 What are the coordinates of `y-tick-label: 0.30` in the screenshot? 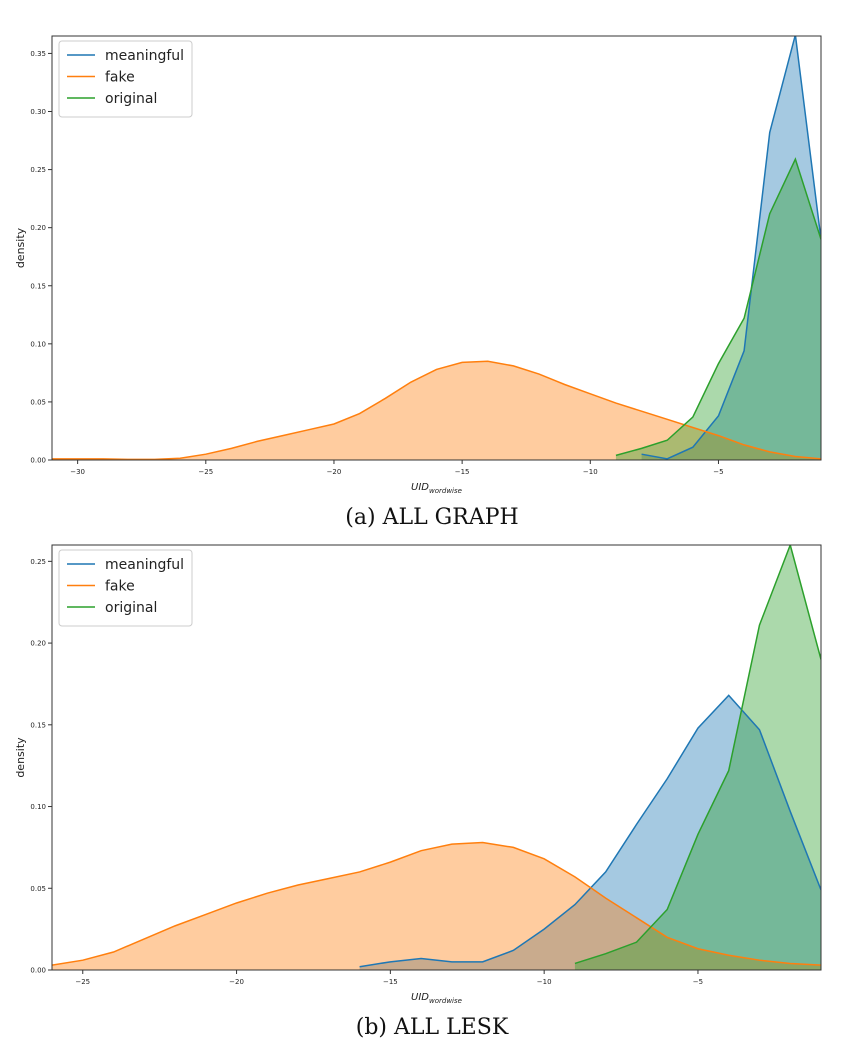 It's located at (38, 112).